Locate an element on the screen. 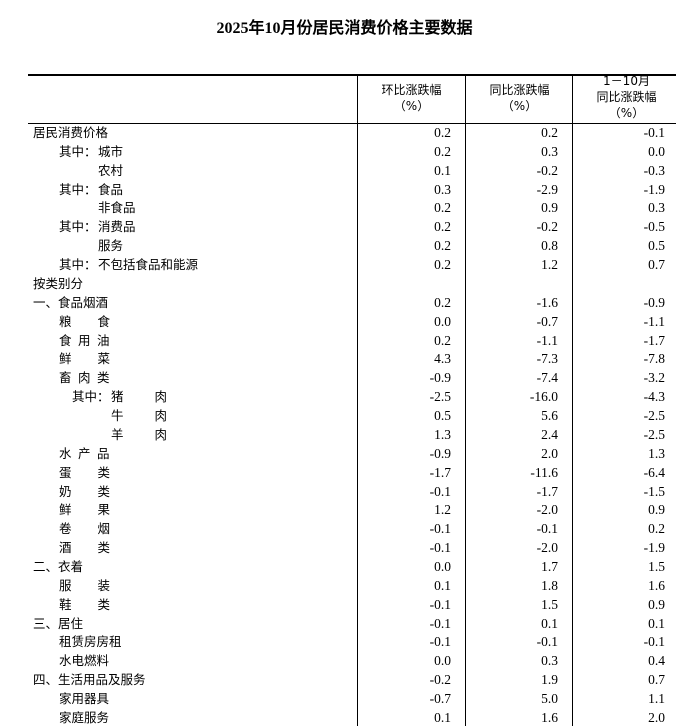 Image resolution: width=689 pixels, height=727 pixels. table-row: 卷烟 -0.1 -0.1 0.2 is located at coordinates (344, 528).